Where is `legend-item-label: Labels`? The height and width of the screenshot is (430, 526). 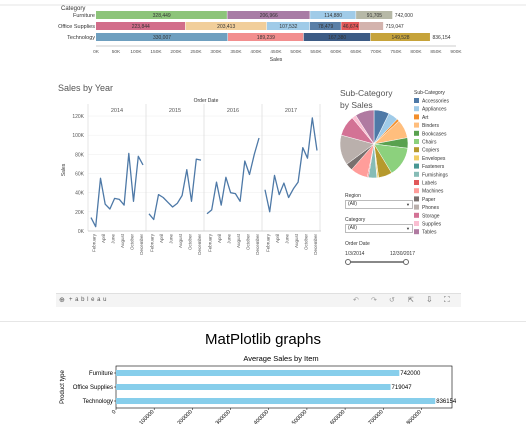 legend-item-label: Labels is located at coordinates (429, 184).